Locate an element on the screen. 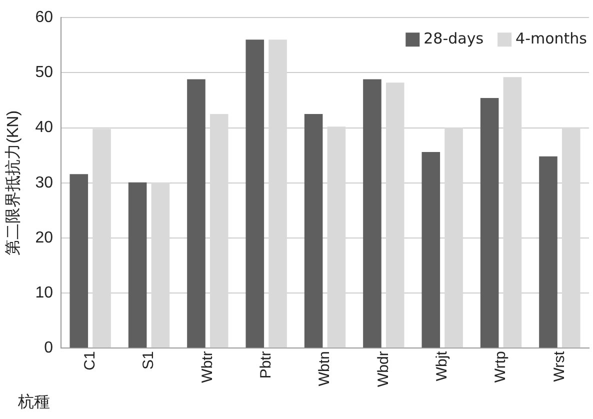 Image resolution: width=593 pixels, height=419 pixels. y-tick-label: 30 is located at coordinates (44, 183).